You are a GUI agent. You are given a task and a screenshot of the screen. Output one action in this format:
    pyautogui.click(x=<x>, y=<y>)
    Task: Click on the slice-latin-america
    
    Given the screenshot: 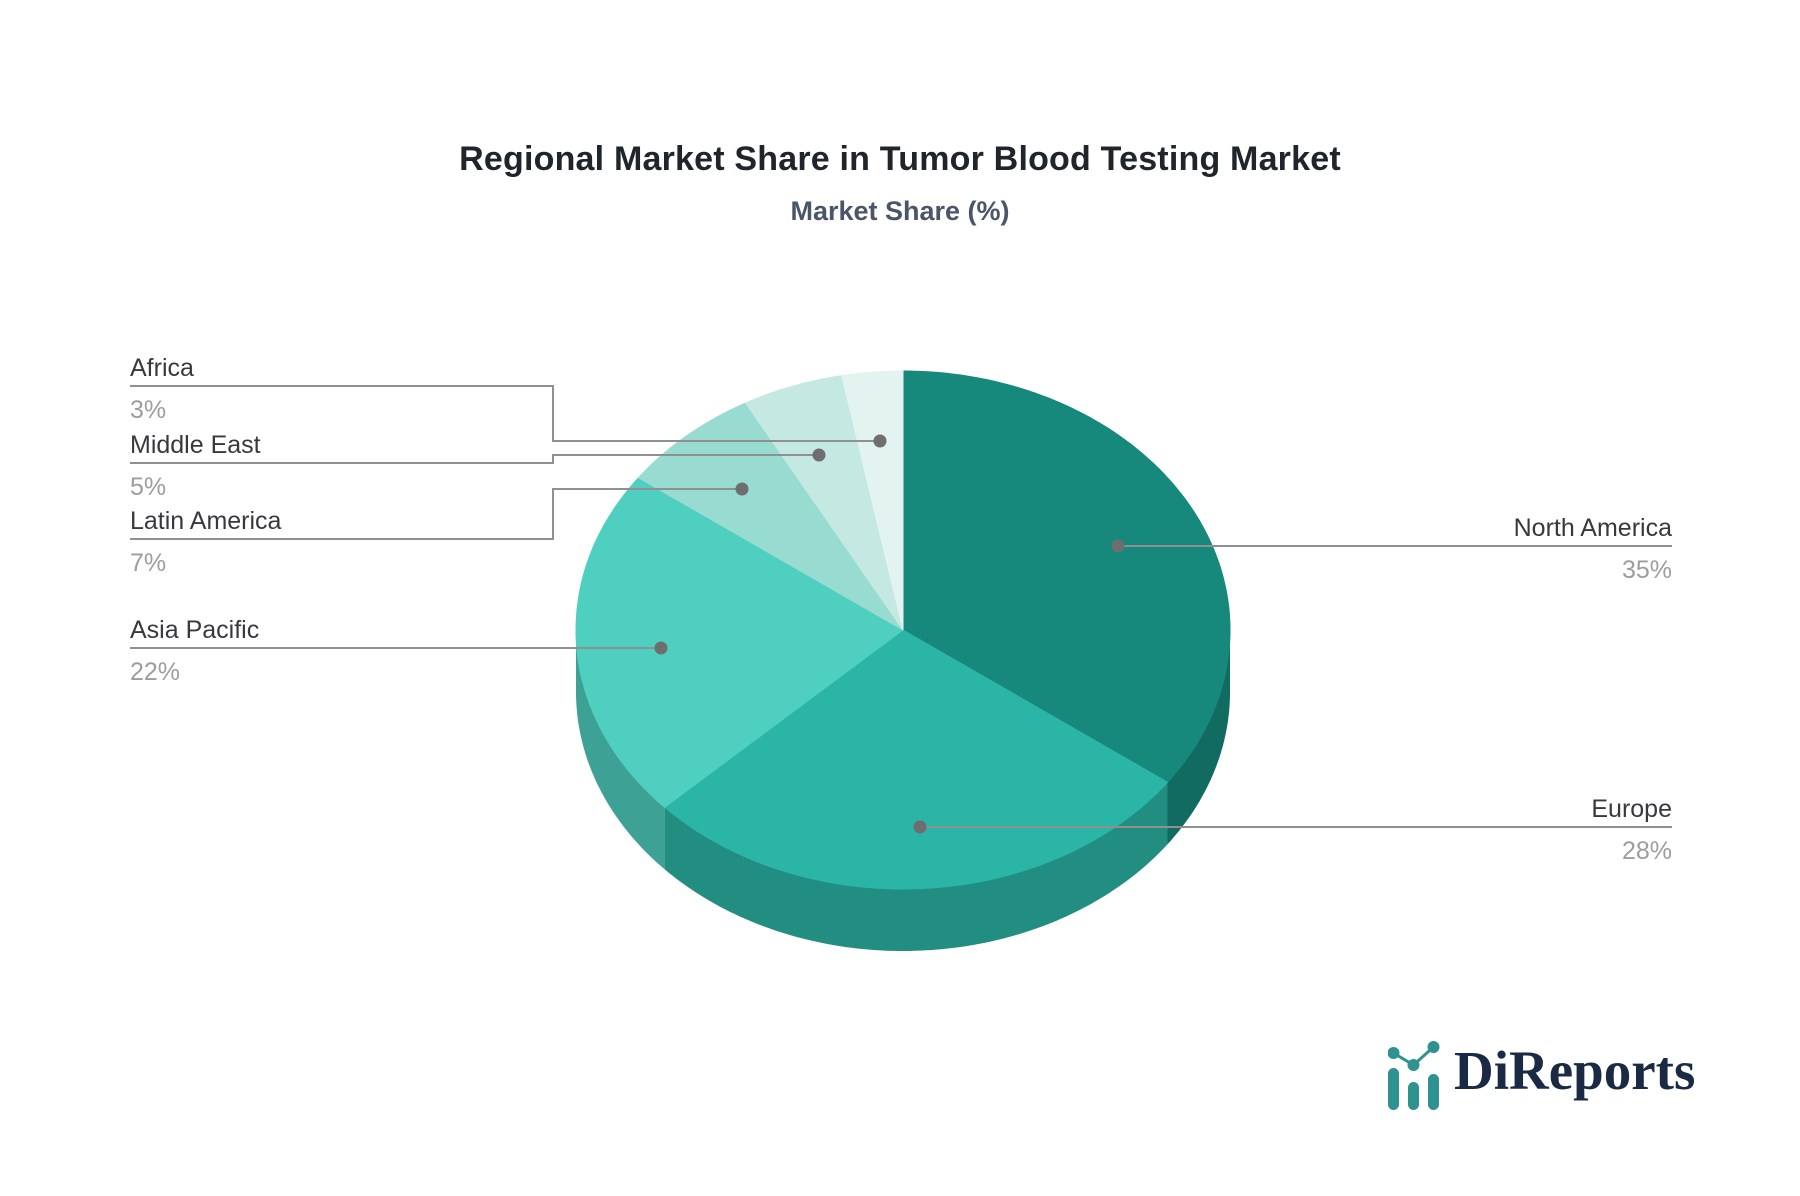 What is the action you would take?
    pyautogui.click(x=770, y=516)
    